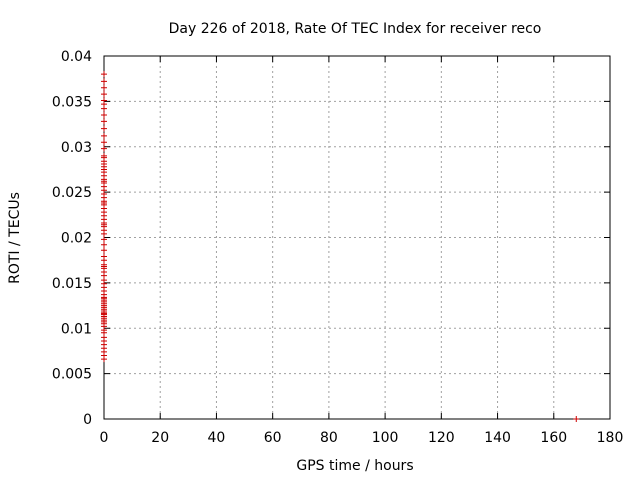 This screenshot has width=640, height=480. What do you see at coordinates (76, 239) in the screenshot?
I see `y-tick-label: 0.02` at bounding box center [76, 239].